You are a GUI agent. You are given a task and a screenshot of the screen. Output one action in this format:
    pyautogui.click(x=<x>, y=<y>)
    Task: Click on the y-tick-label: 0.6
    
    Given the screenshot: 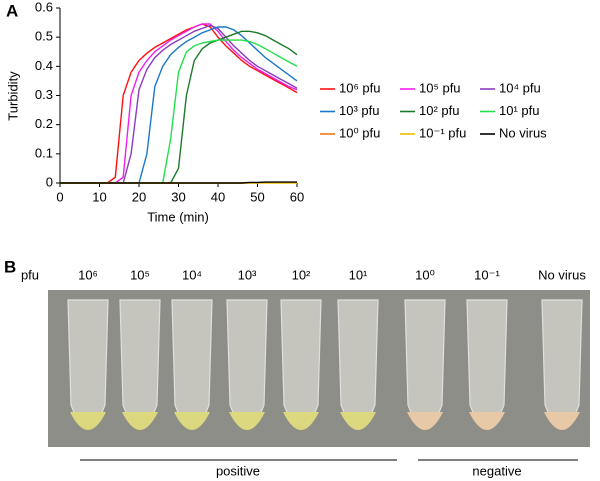 What is the action you would take?
    pyautogui.click(x=44, y=7)
    